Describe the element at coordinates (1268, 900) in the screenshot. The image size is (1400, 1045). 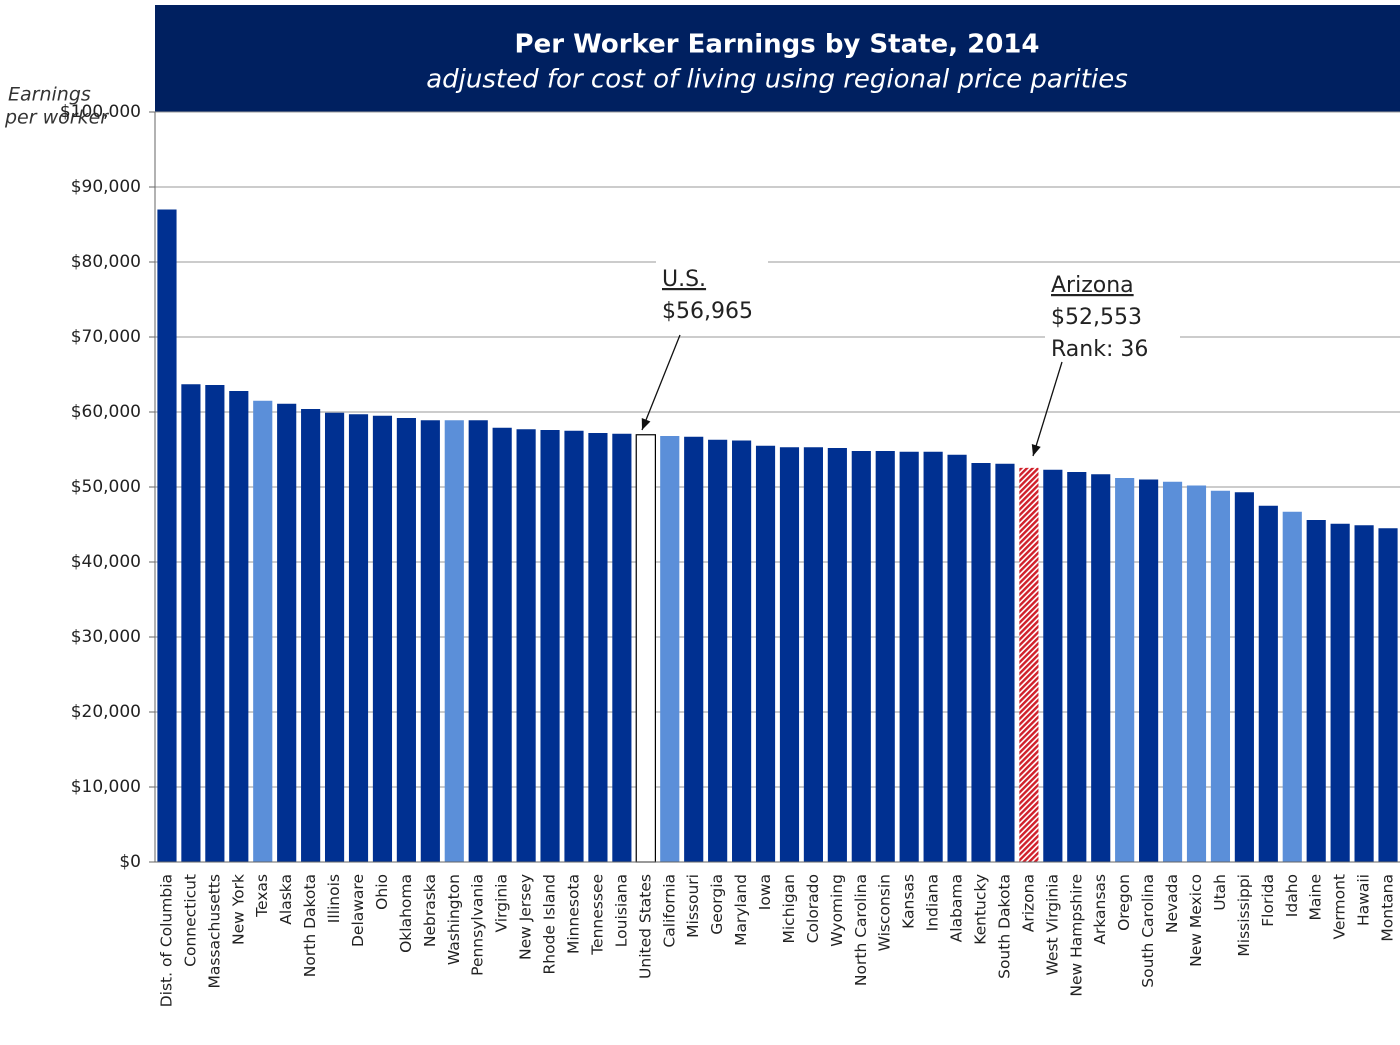
I see `x-tick-label: Florida` at that location.